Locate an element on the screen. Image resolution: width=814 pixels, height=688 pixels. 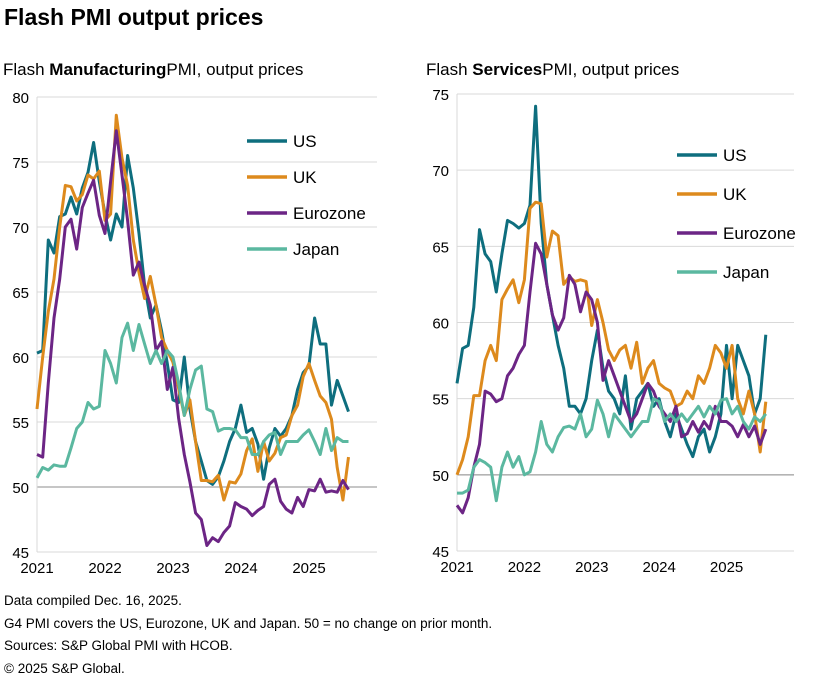
chart-subtitle-manufacturing: Flash ManufacturingPMI, output prices is located at coordinates (153, 70).